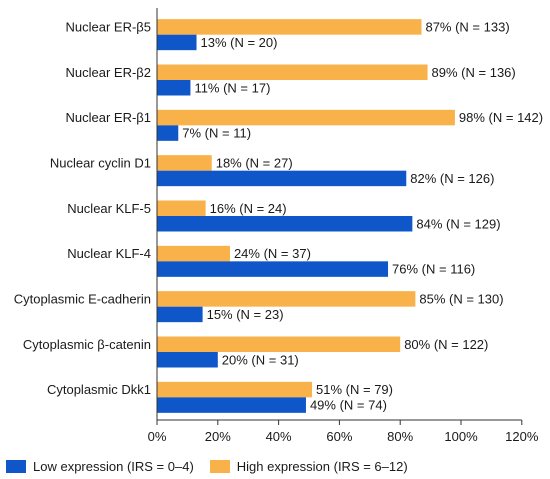 The width and height of the screenshot is (550, 479). What do you see at coordinates (87, 344) in the screenshot?
I see `category-label-7: Cytoplasmic β-catenin` at bounding box center [87, 344].